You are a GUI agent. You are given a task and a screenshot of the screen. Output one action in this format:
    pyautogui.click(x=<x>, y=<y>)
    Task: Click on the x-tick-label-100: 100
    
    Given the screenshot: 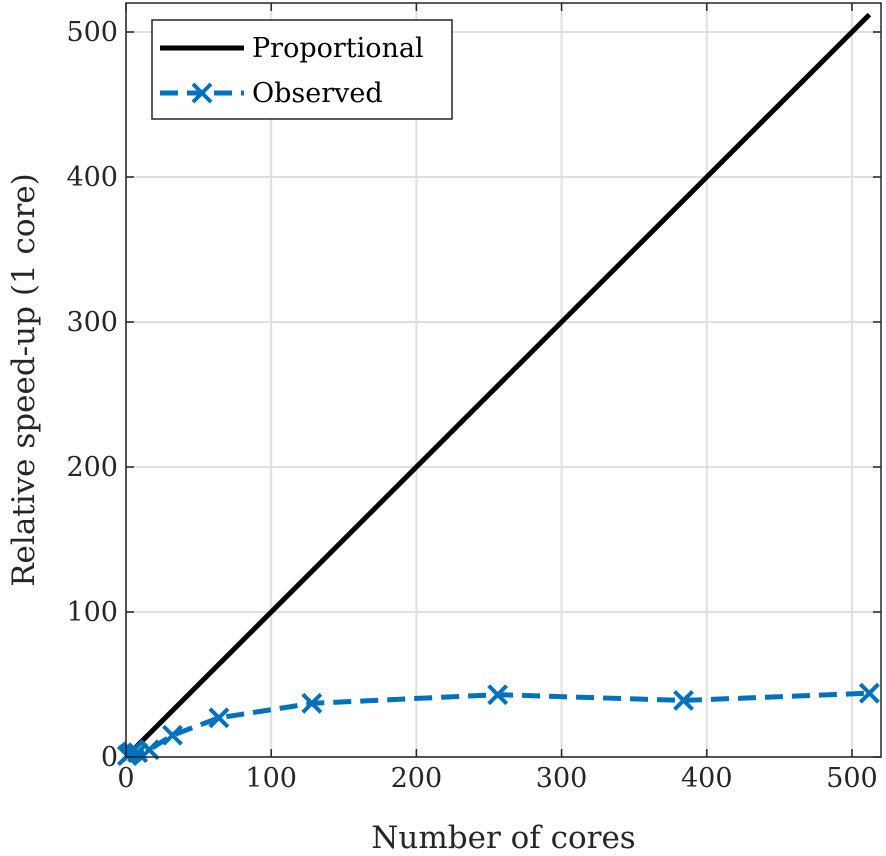 What is the action you would take?
    pyautogui.click(x=271, y=778)
    